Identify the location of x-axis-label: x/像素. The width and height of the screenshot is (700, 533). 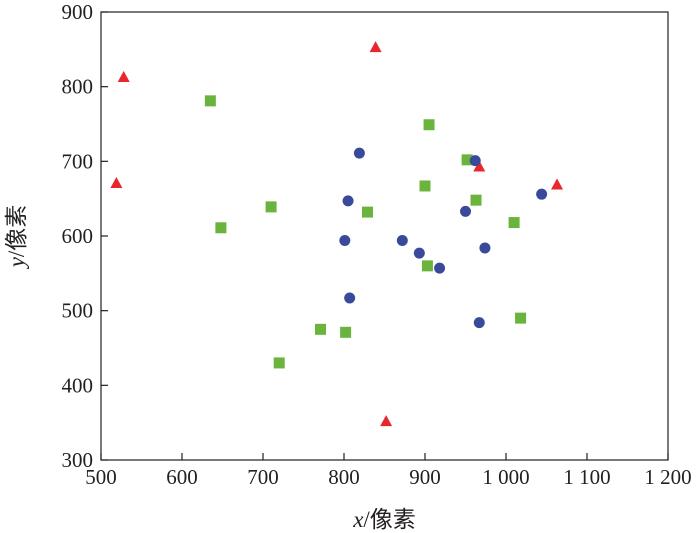
(384, 519).